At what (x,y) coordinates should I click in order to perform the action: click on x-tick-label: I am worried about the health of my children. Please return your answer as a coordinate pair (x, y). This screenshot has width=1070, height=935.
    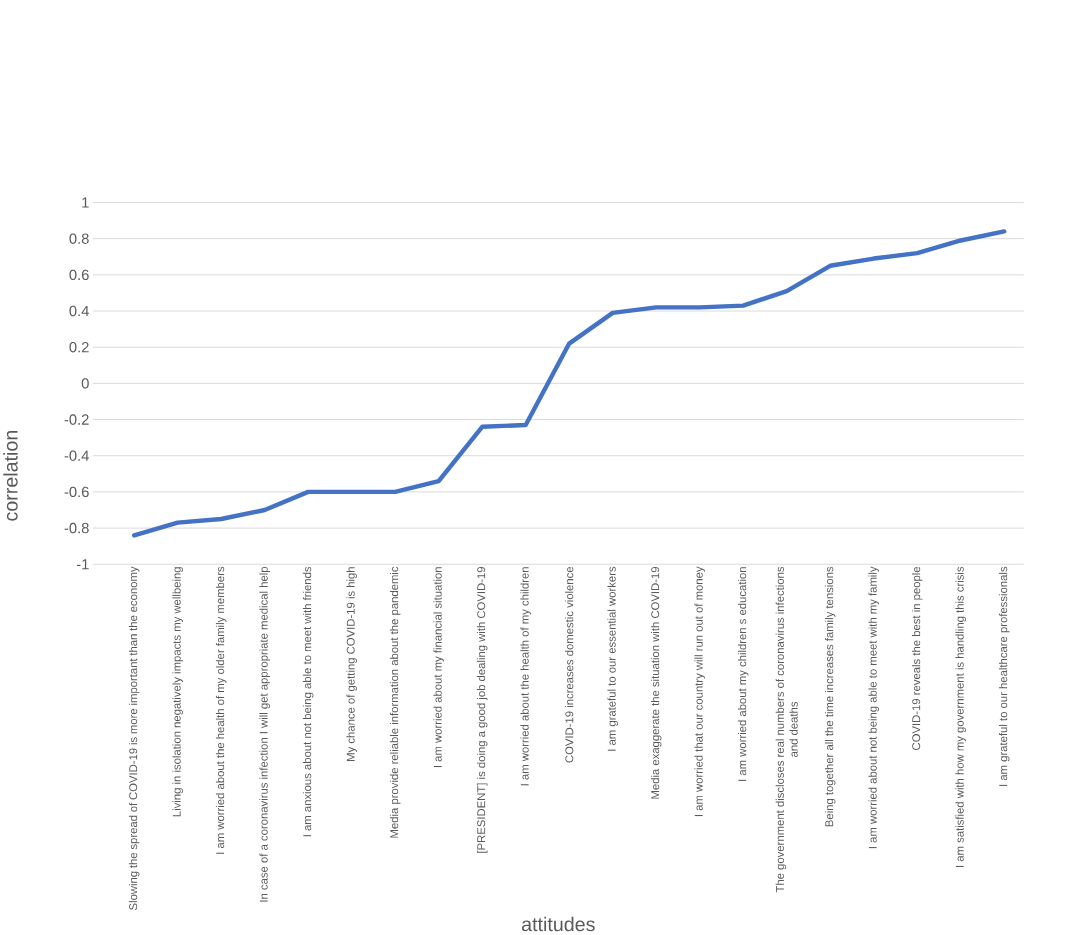
    Looking at the image, I should click on (525, 676).